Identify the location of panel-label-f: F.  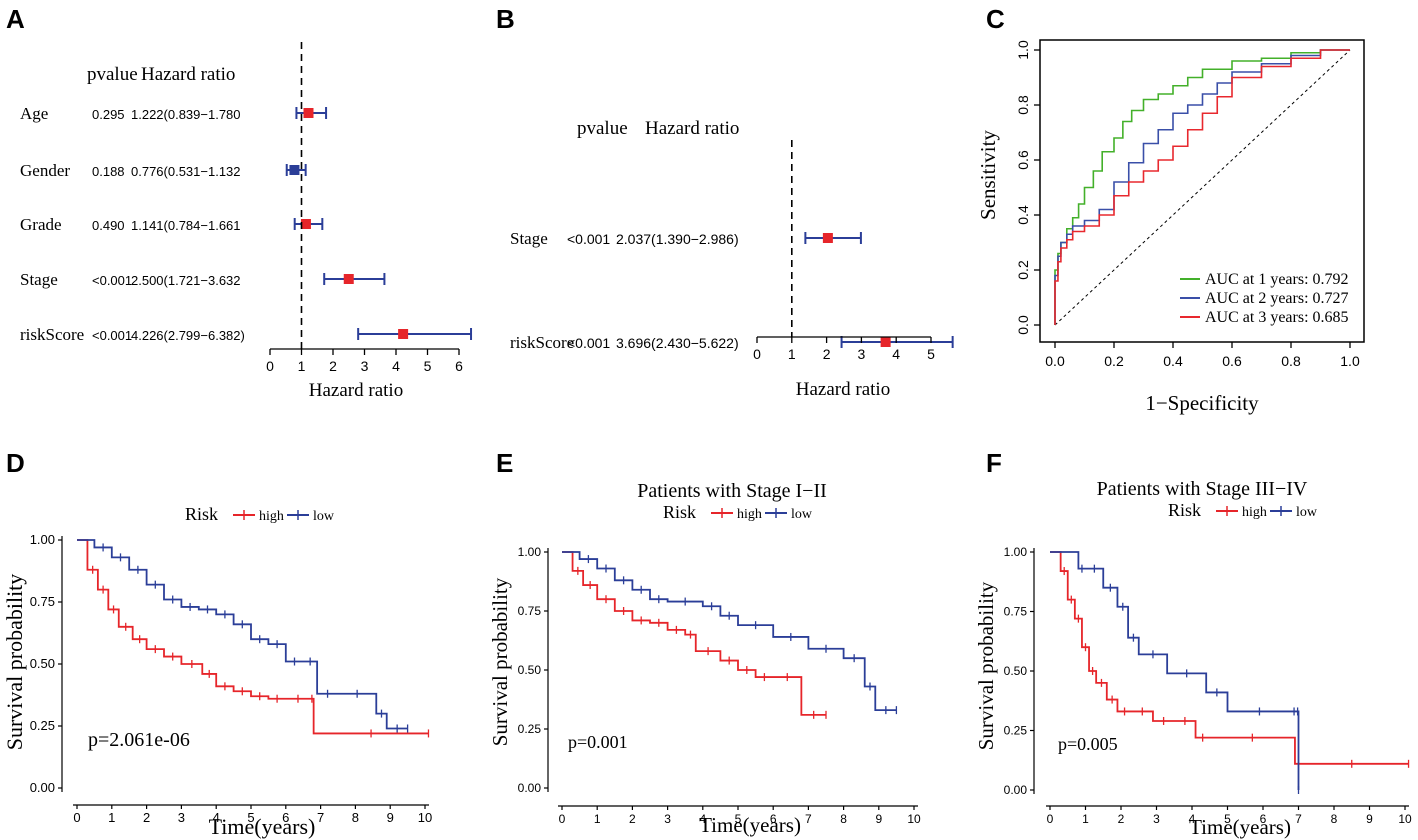
(994, 463).